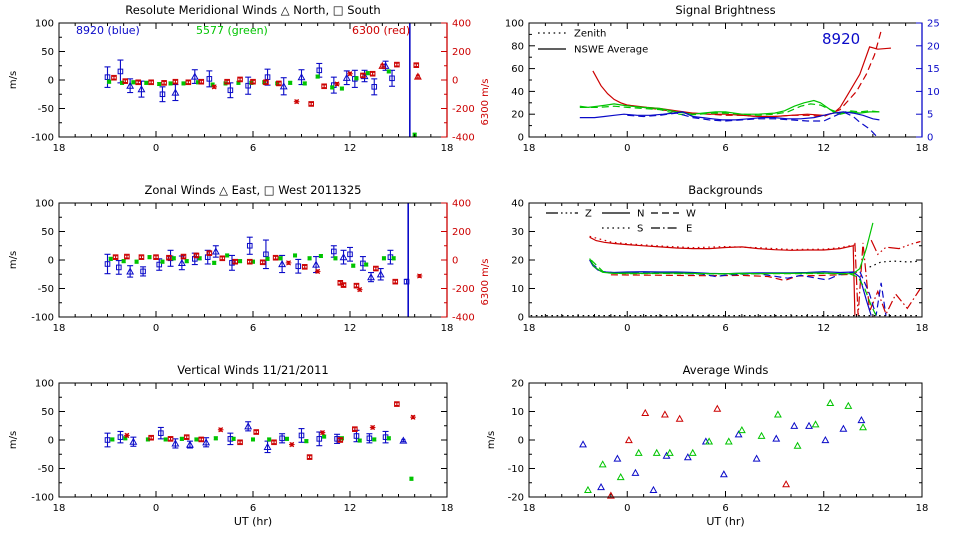 Image resolution: width=960 pixels, height=540 pixels. Describe the element at coordinates (42, 318) in the screenshot. I see `y-tick-label: -100` at that location.